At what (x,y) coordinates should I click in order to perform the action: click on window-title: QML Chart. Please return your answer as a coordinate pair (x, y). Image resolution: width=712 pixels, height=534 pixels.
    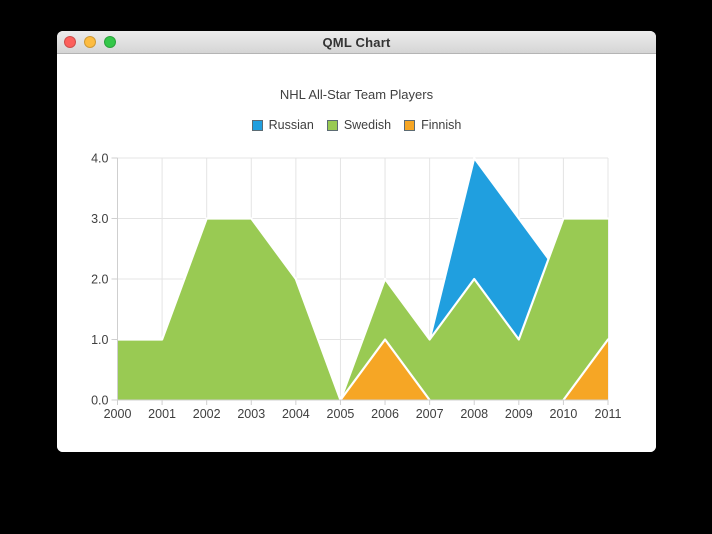
    Looking at the image, I should click on (356, 42).